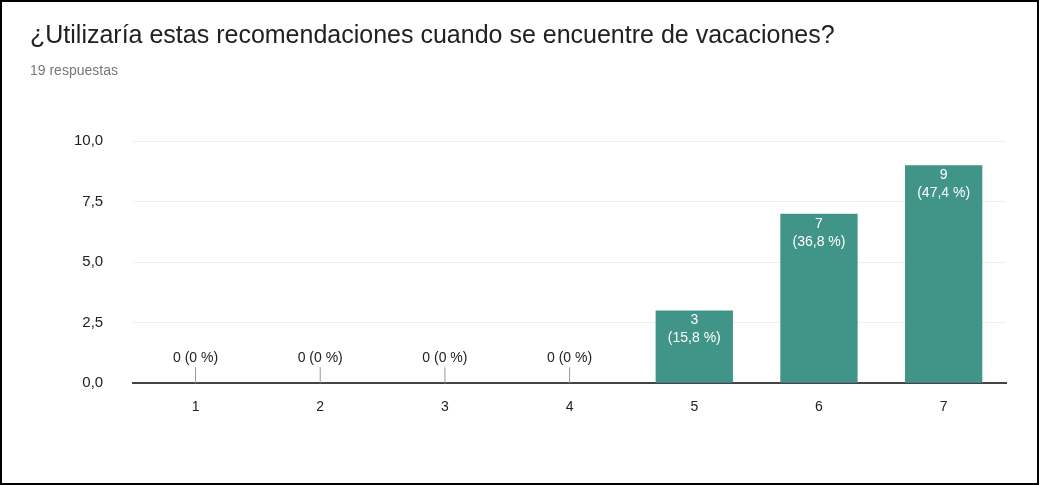  I want to click on data-label: 7 (36,8 %), so click(819, 231).